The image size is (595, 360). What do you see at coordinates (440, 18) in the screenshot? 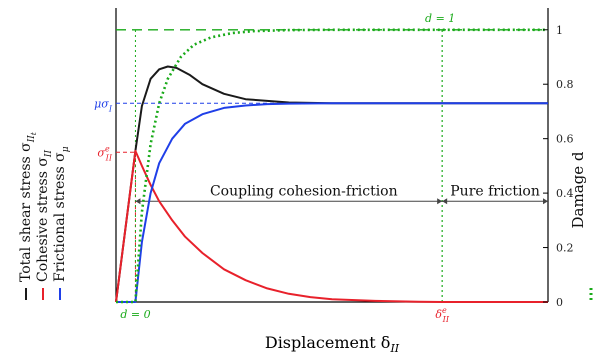
I see `top-annotation-d1: d = 1` at bounding box center [440, 18].